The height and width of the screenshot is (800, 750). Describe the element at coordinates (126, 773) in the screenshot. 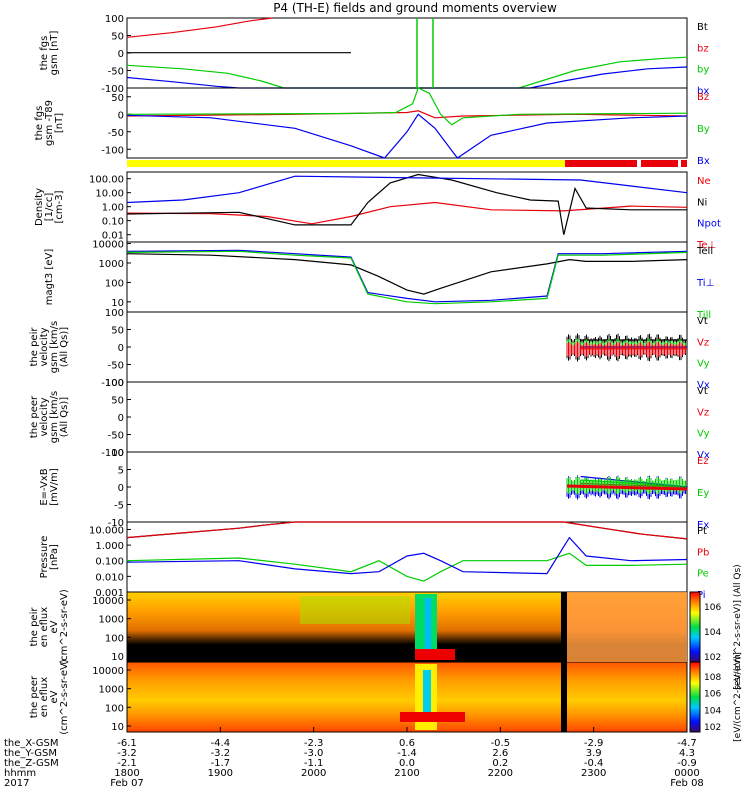

I see `x-row-value: 1800` at that location.